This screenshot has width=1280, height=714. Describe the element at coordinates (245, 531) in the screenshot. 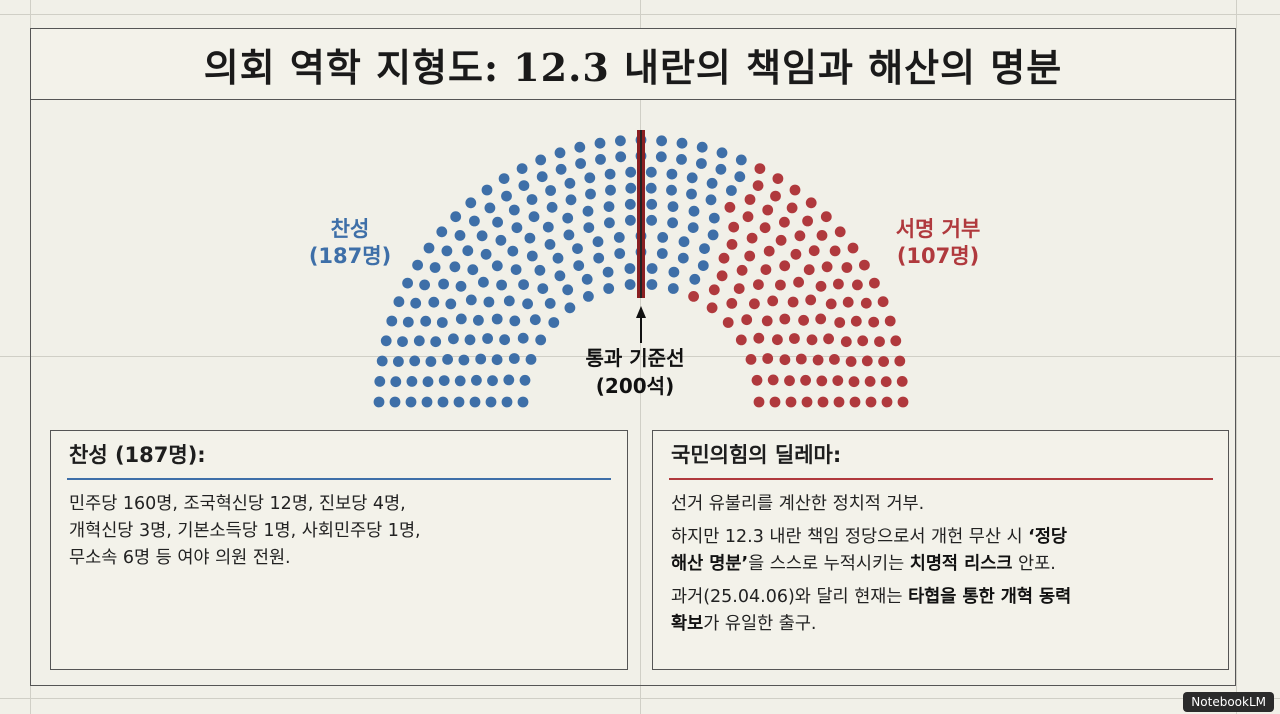

I see `yes-card-line: 개혁신당 3명, 기본소득당 1명, 사회민주당 1명,` at that location.